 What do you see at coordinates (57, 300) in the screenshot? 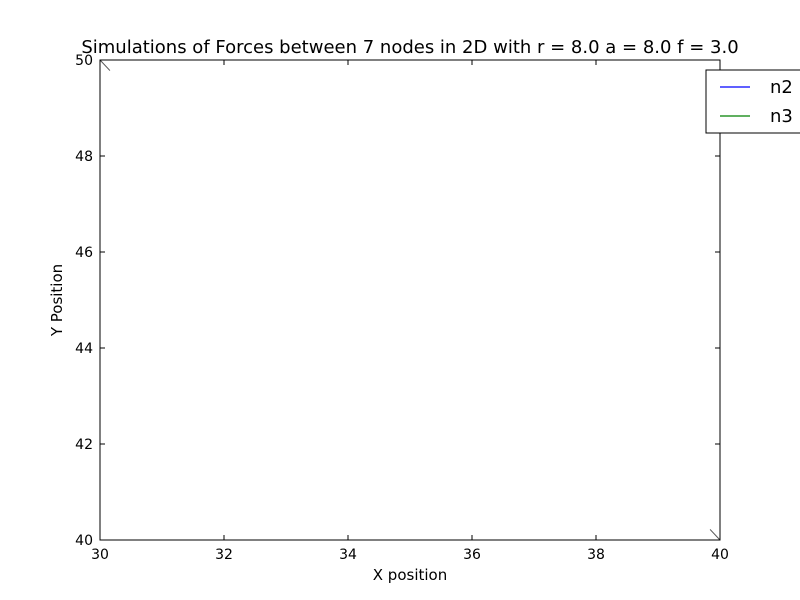
I see `y-axis-label: Y Position` at bounding box center [57, 300].